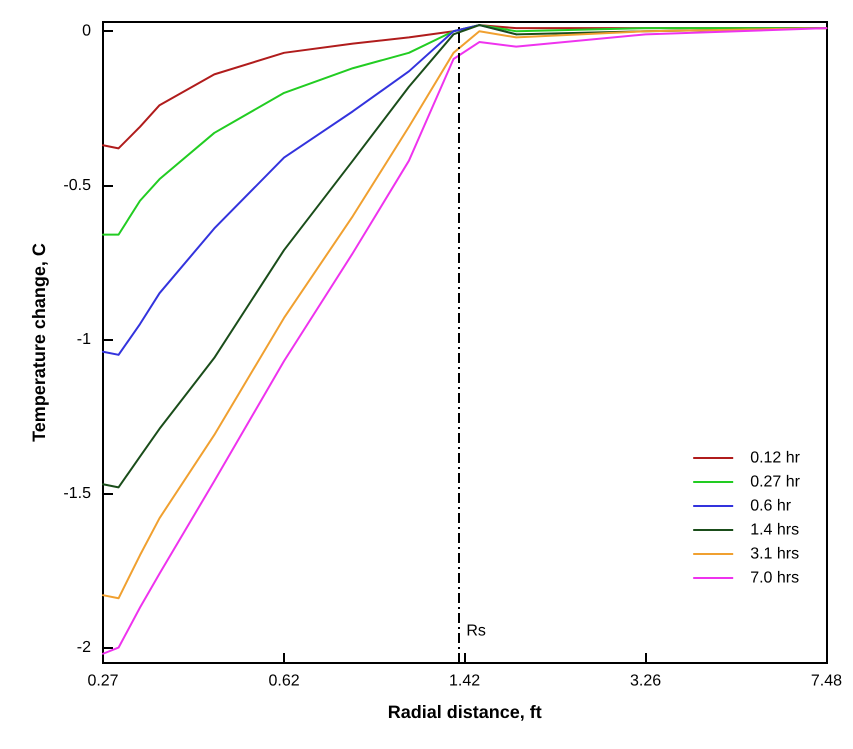 The width and height of the screenshot is (853, 749). I want to click on x-axis-title: Radial distance, ft, so click(465, 712).